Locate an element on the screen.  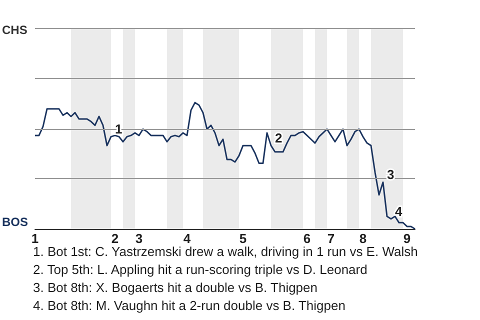
annotation: 4 is located at coordinates (399, 211).